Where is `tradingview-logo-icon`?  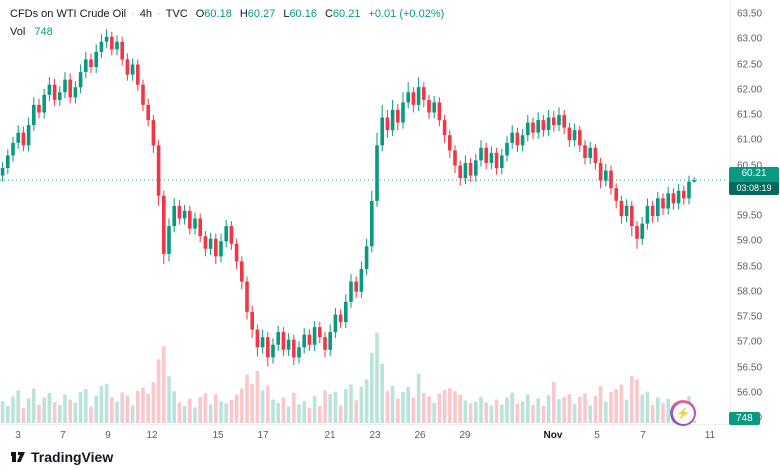
tradingview-logo-icon is located at coordinates (18, 457).